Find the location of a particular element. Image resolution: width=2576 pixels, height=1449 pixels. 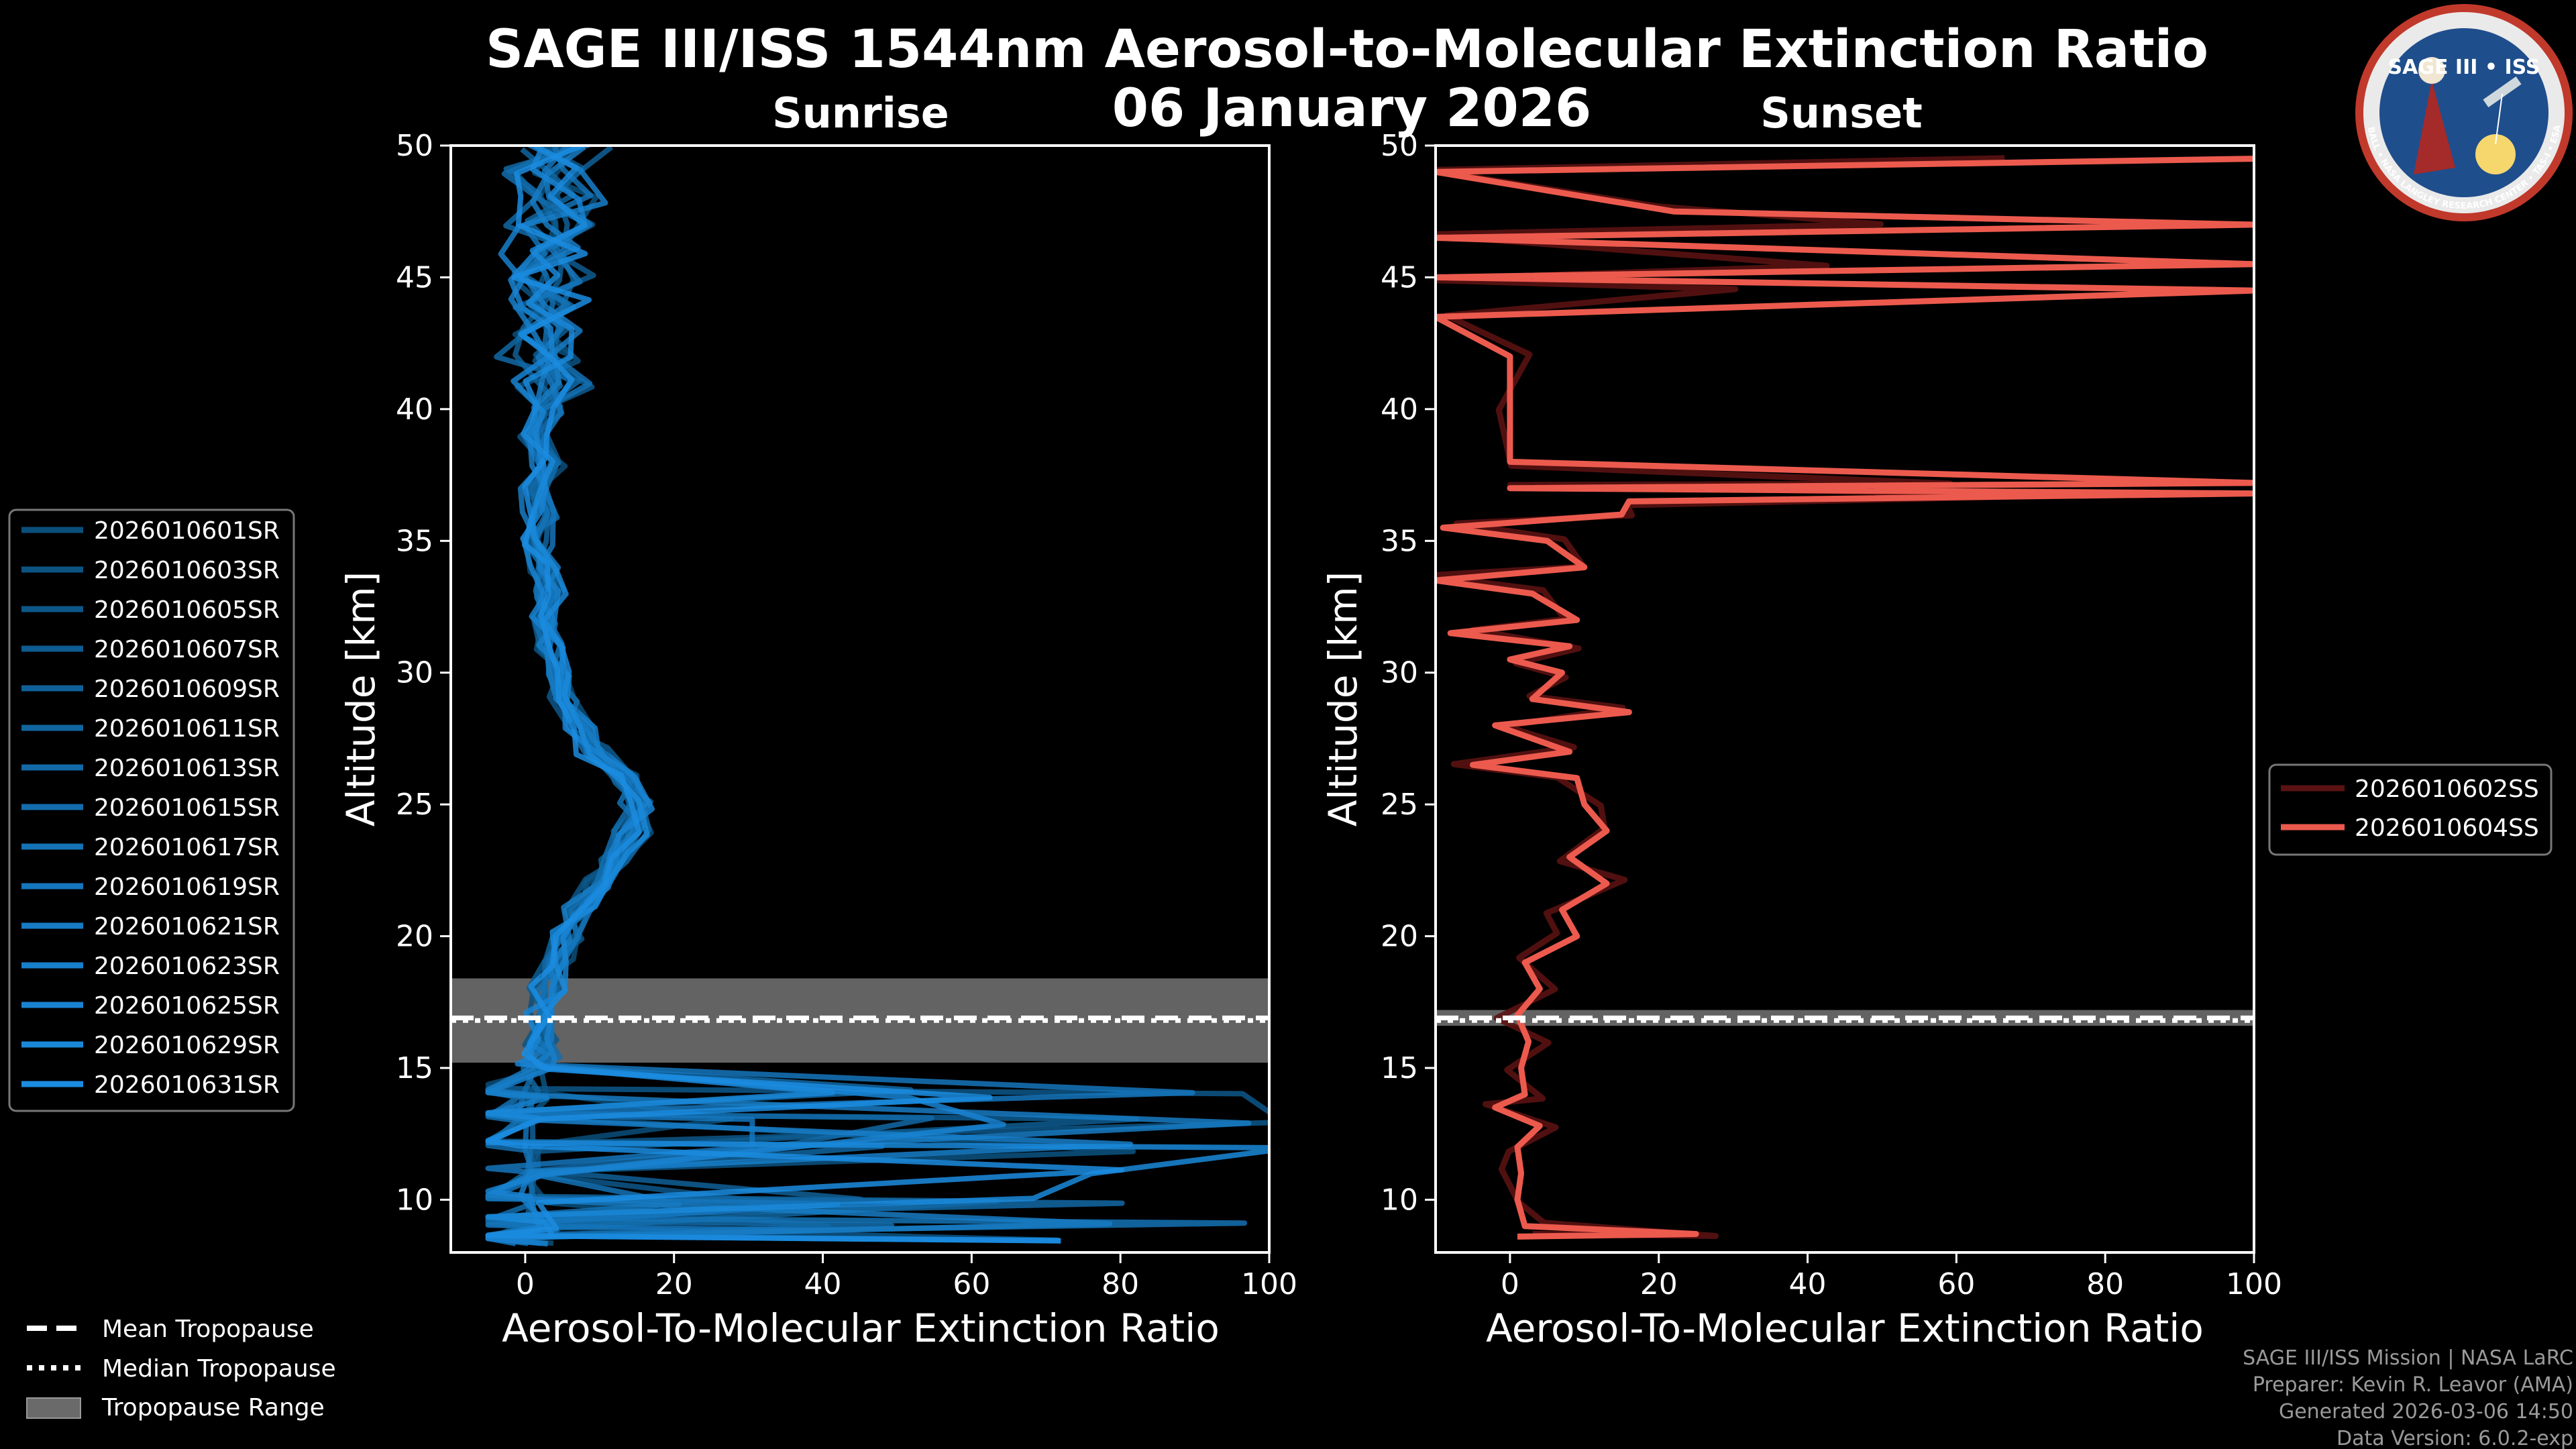

tropopause-range-swatch is located at coordinates (53, 1408).